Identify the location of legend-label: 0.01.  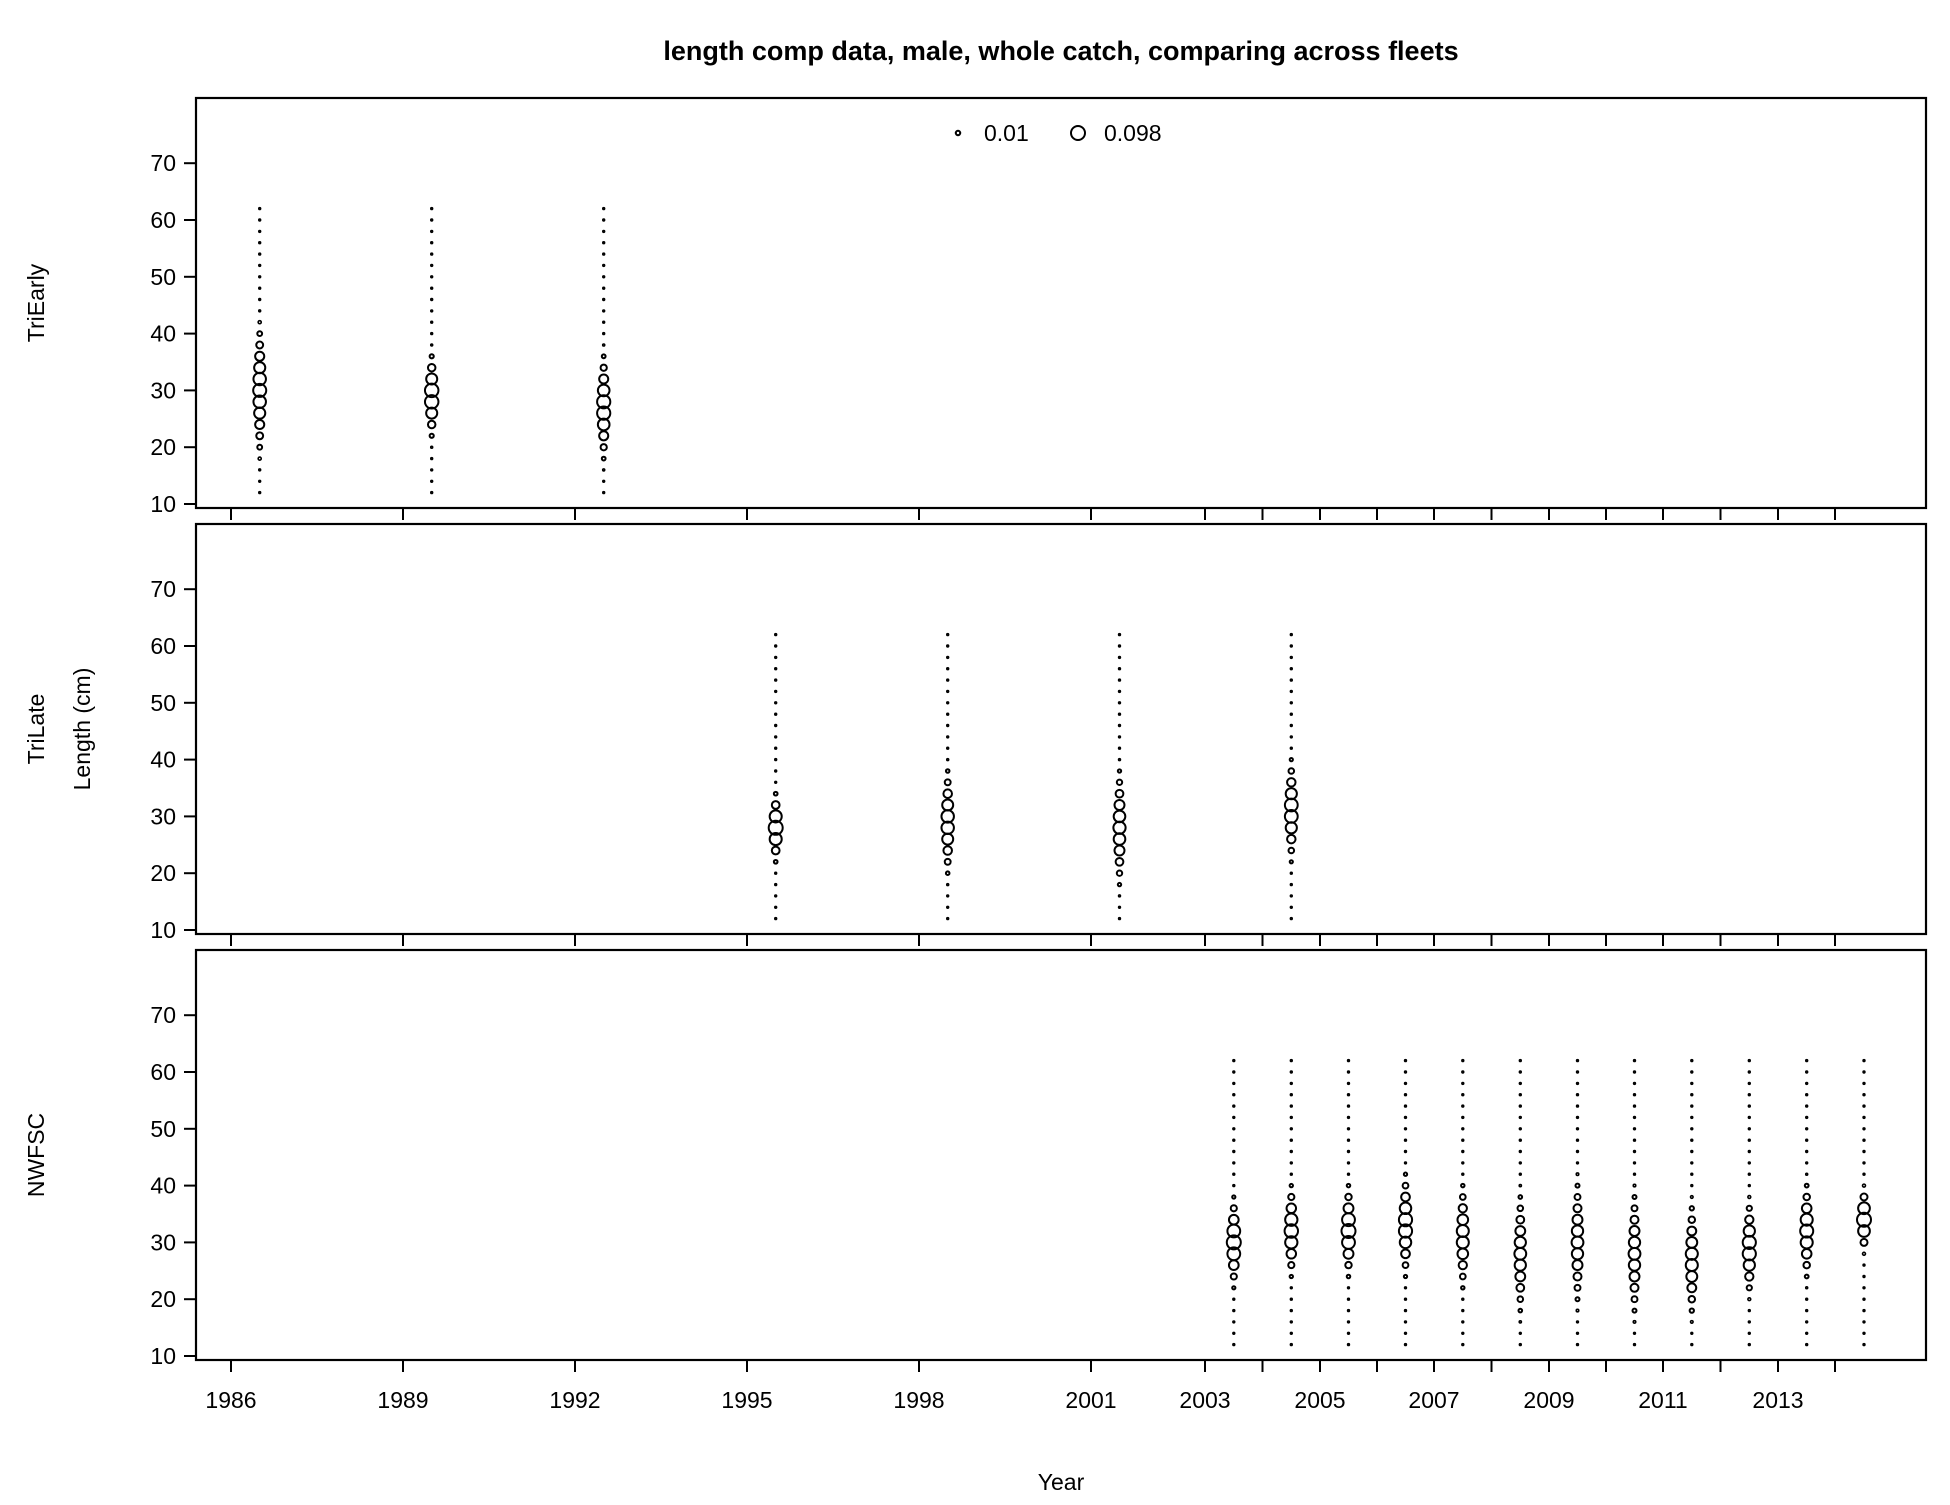
(1006, 133).